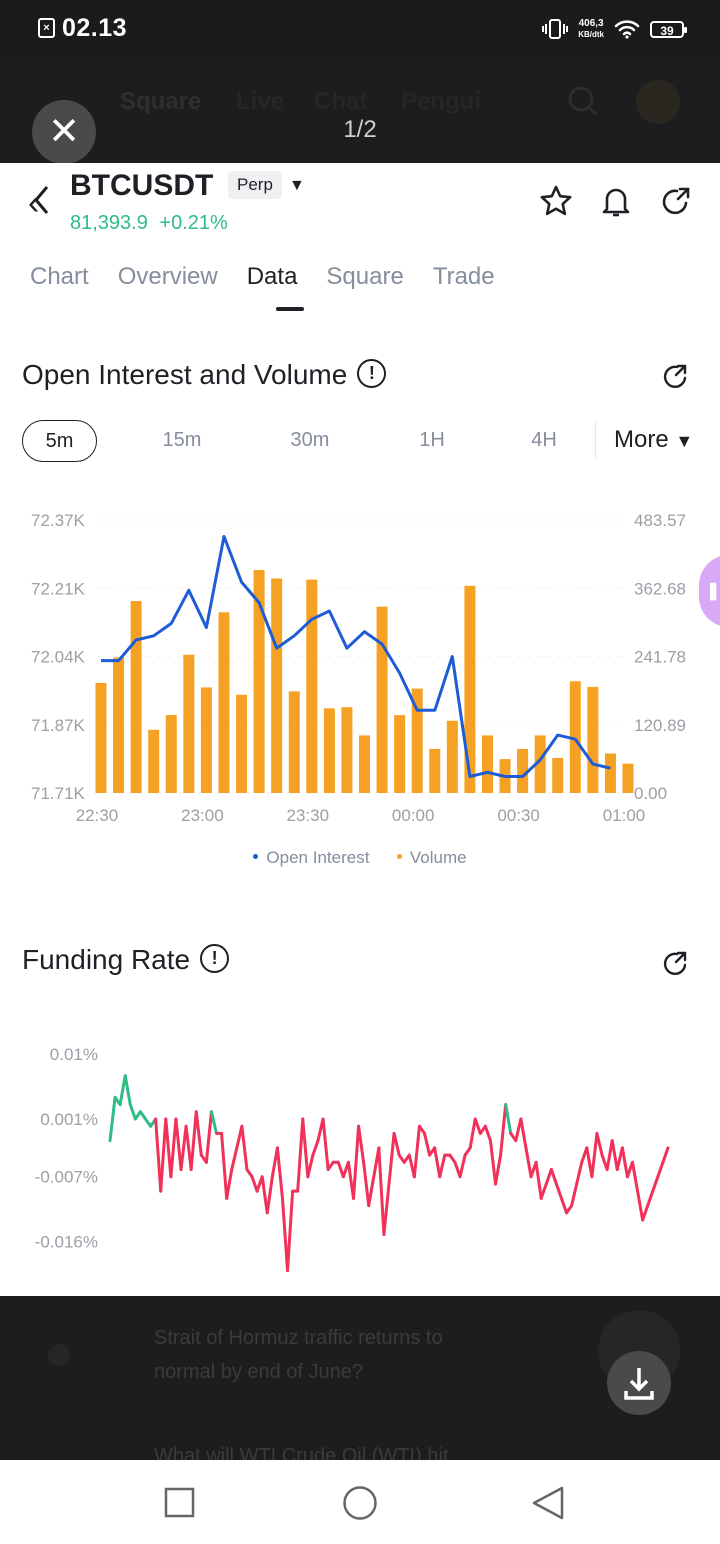 The height and width of the screenshot is (1544, 720). I want to click on oi-x-tick: 23:30, so click(308, 815).